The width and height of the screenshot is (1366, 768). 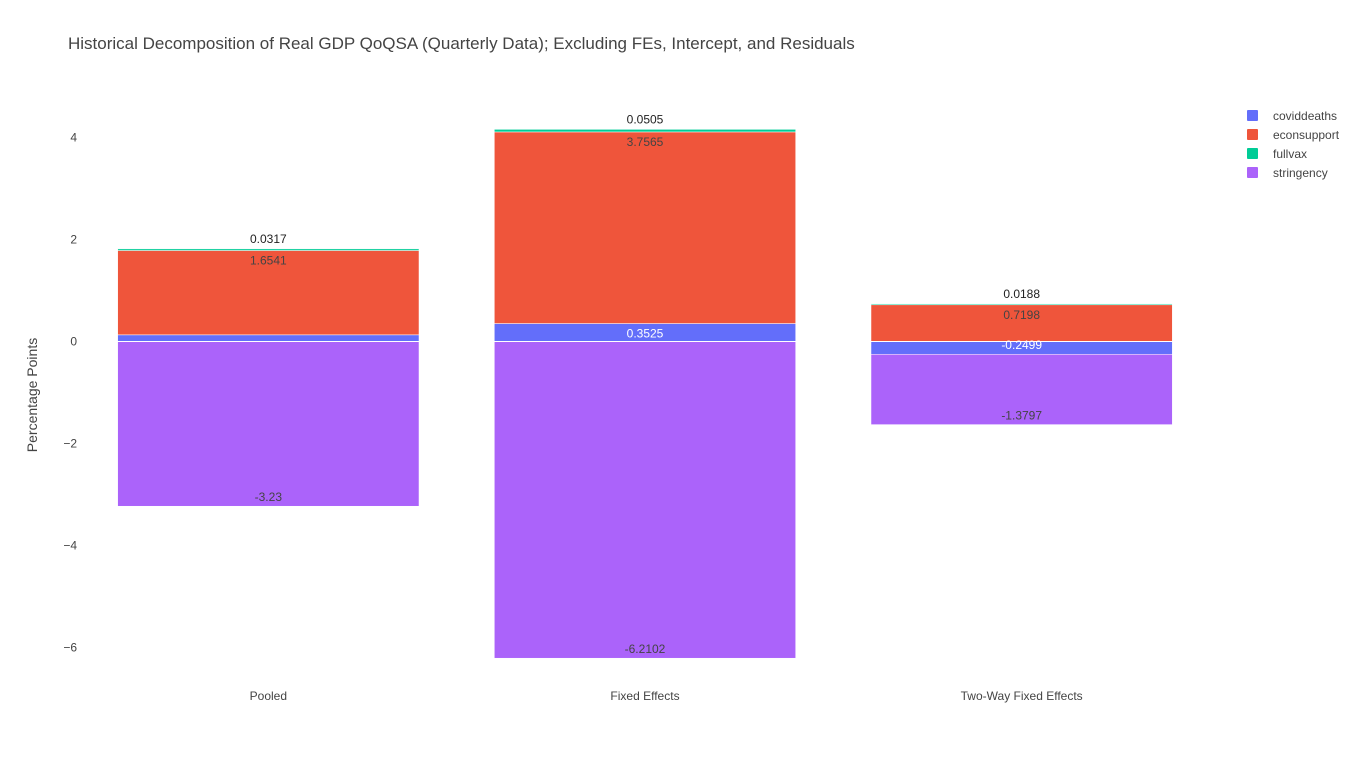 I want to click on data-label-econsupport: 3.7565, so click(x=645, y=142).